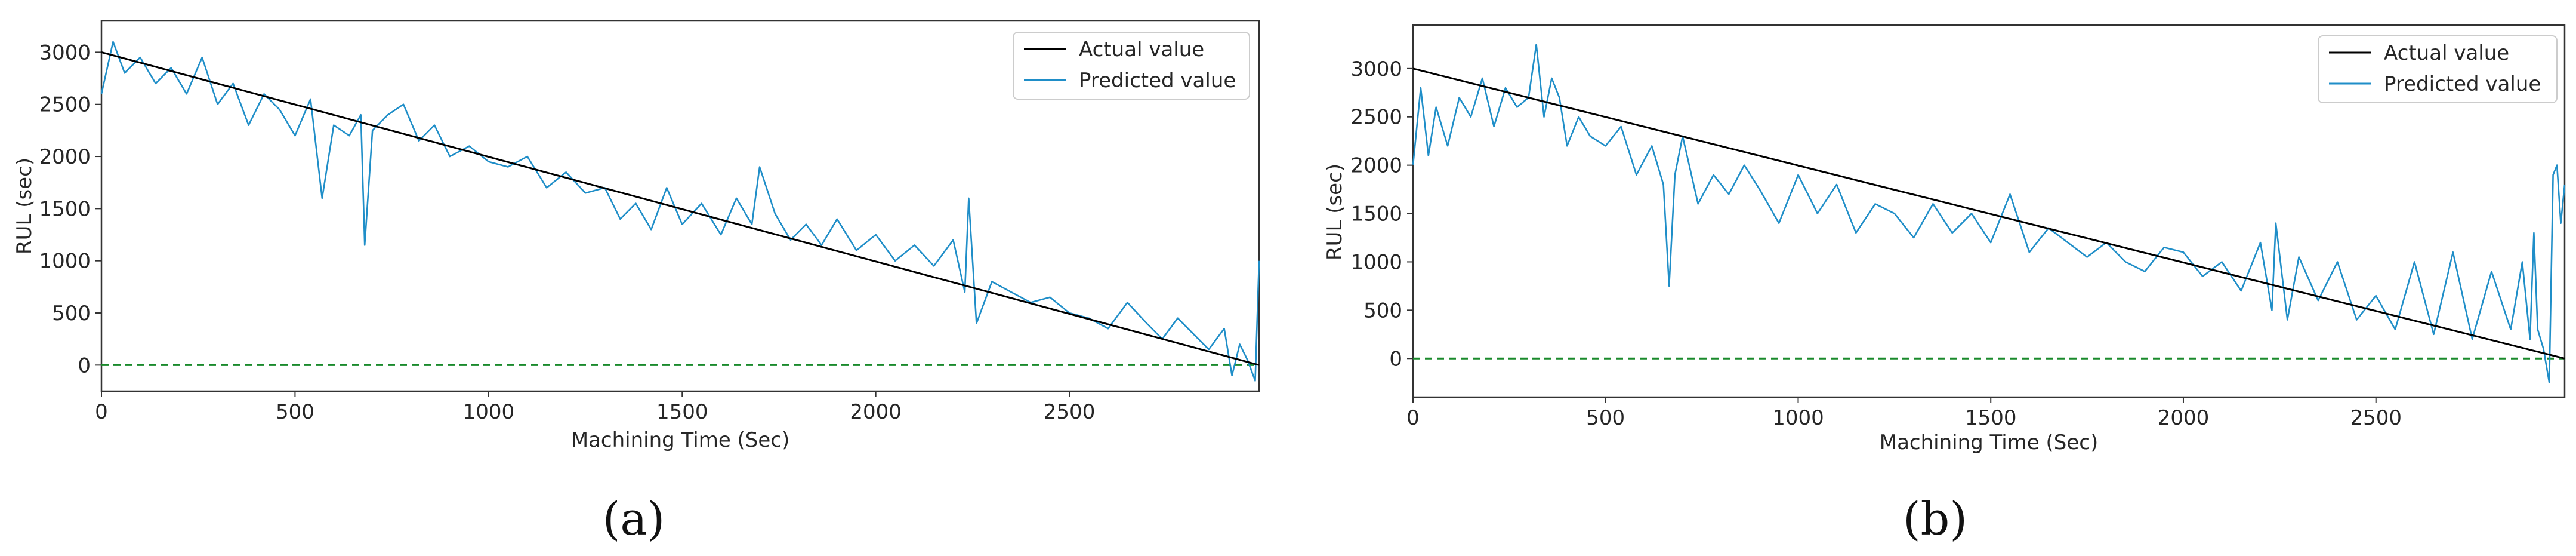 This screenshot has width=2576, height=556. Describe the element at coordinates (2184, 418) in the screenshot. I see `chart-b-x-tick-label: 2000` at that location.